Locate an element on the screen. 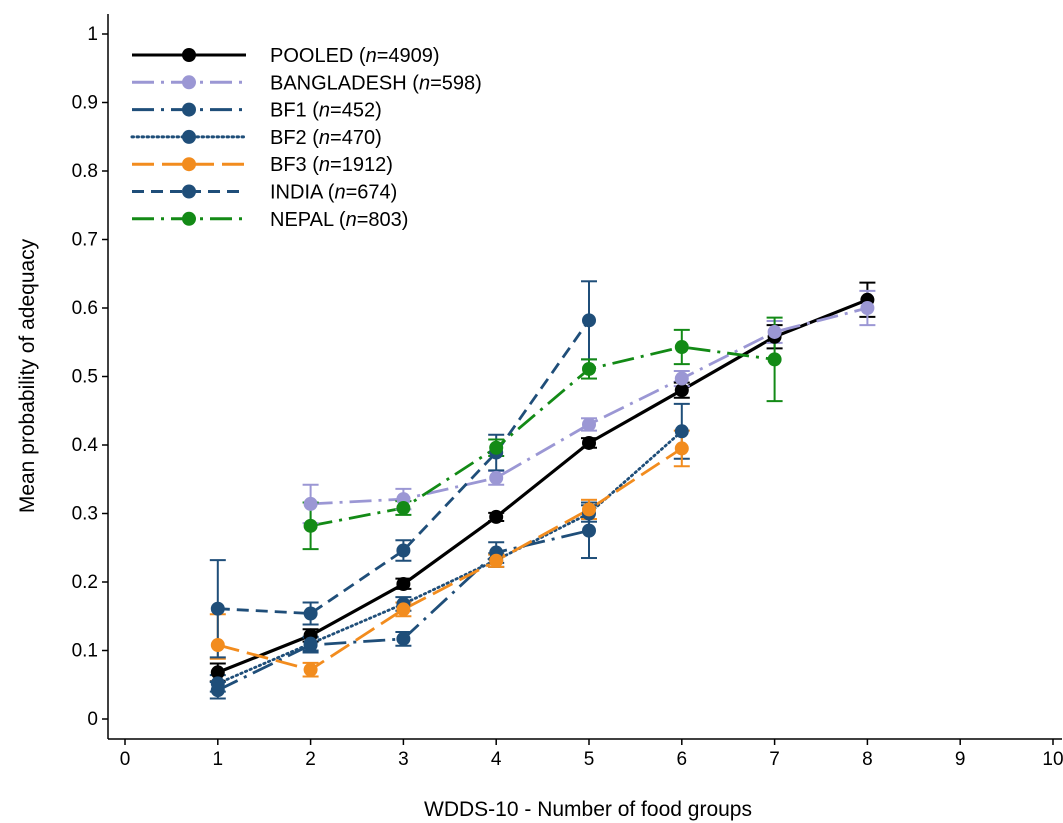 This screenshot has height=823, width=1063. legend-label: BF1 (n=452) is located at coordinates (326, 111).